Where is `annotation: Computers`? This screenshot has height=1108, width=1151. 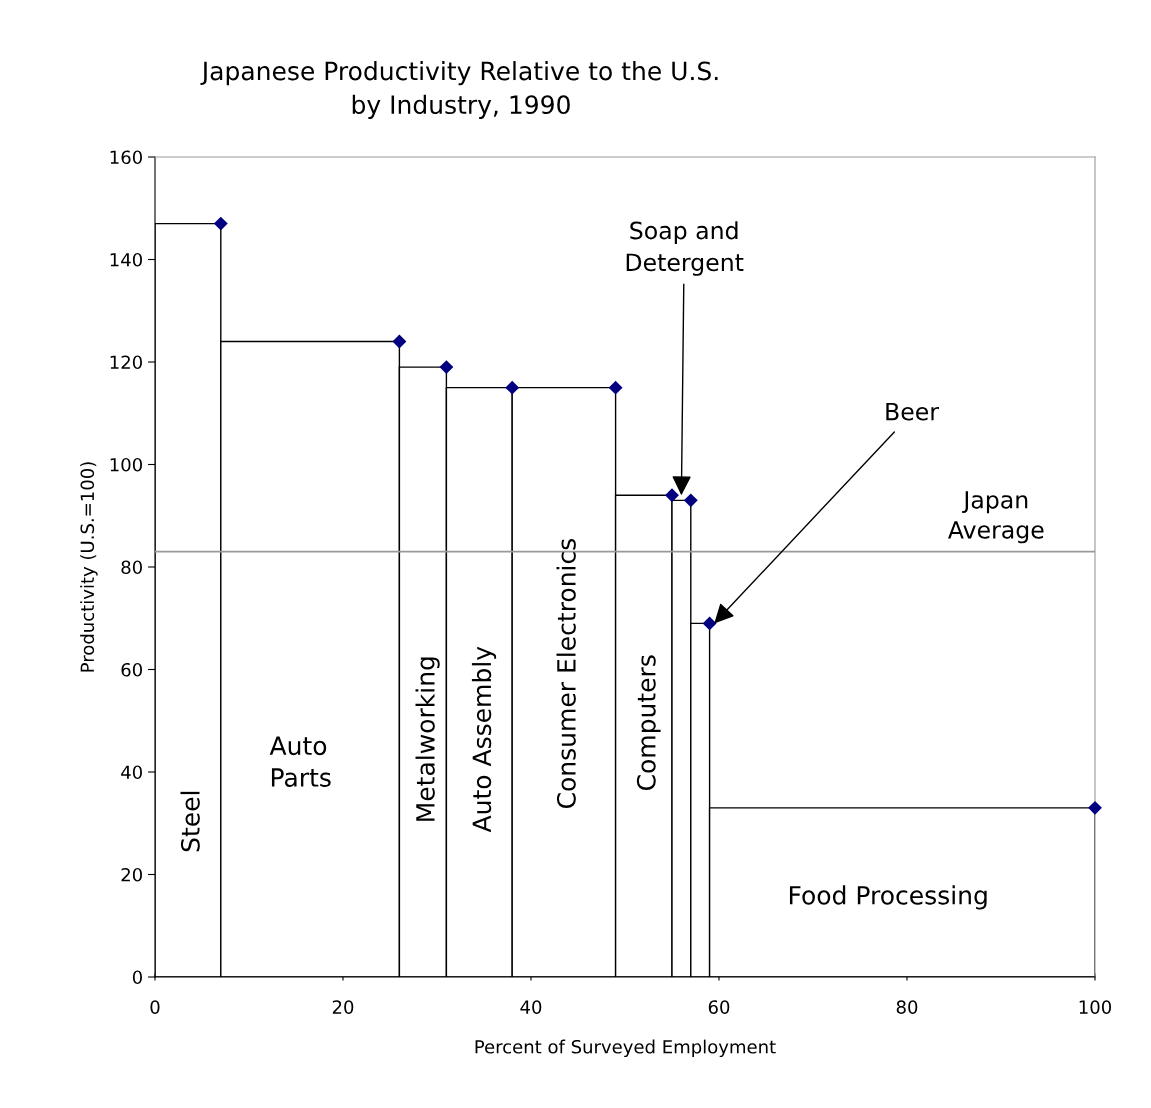 annotation: Computers is located at coordinates (648, 723).